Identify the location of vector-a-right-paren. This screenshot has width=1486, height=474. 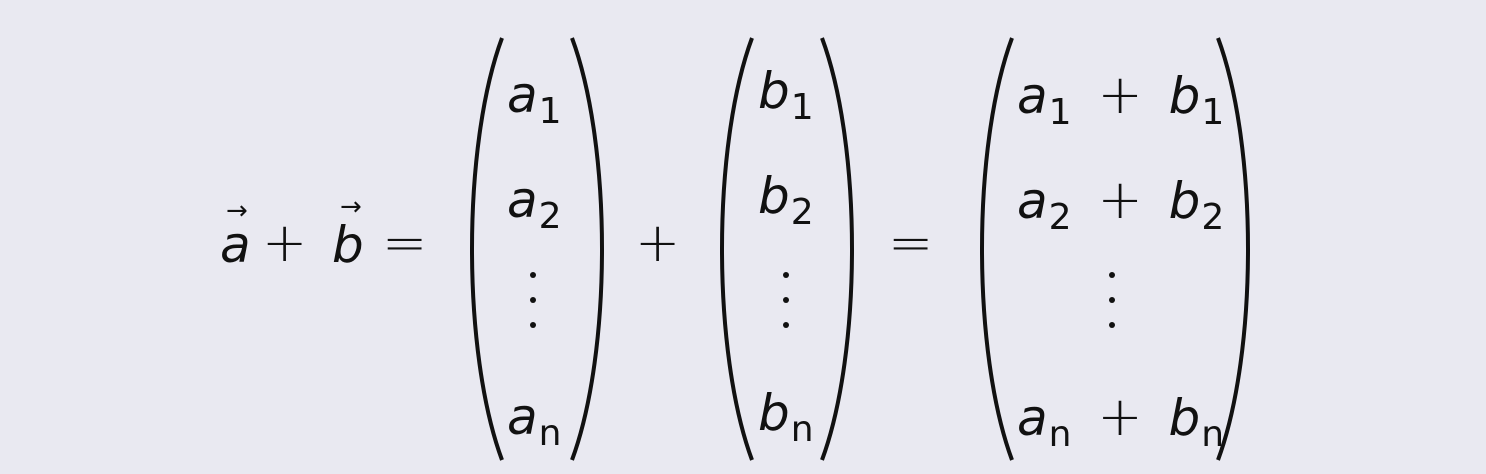
(587, 249).